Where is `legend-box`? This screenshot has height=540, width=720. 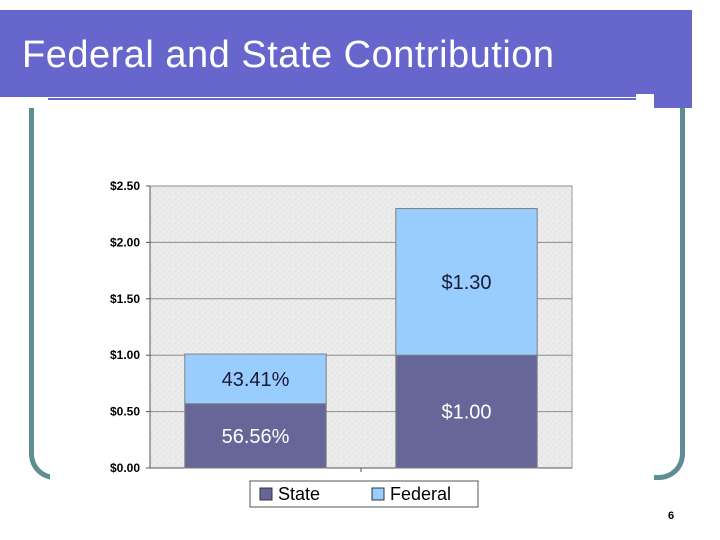
legend-box is located at coordinates (364, 494).